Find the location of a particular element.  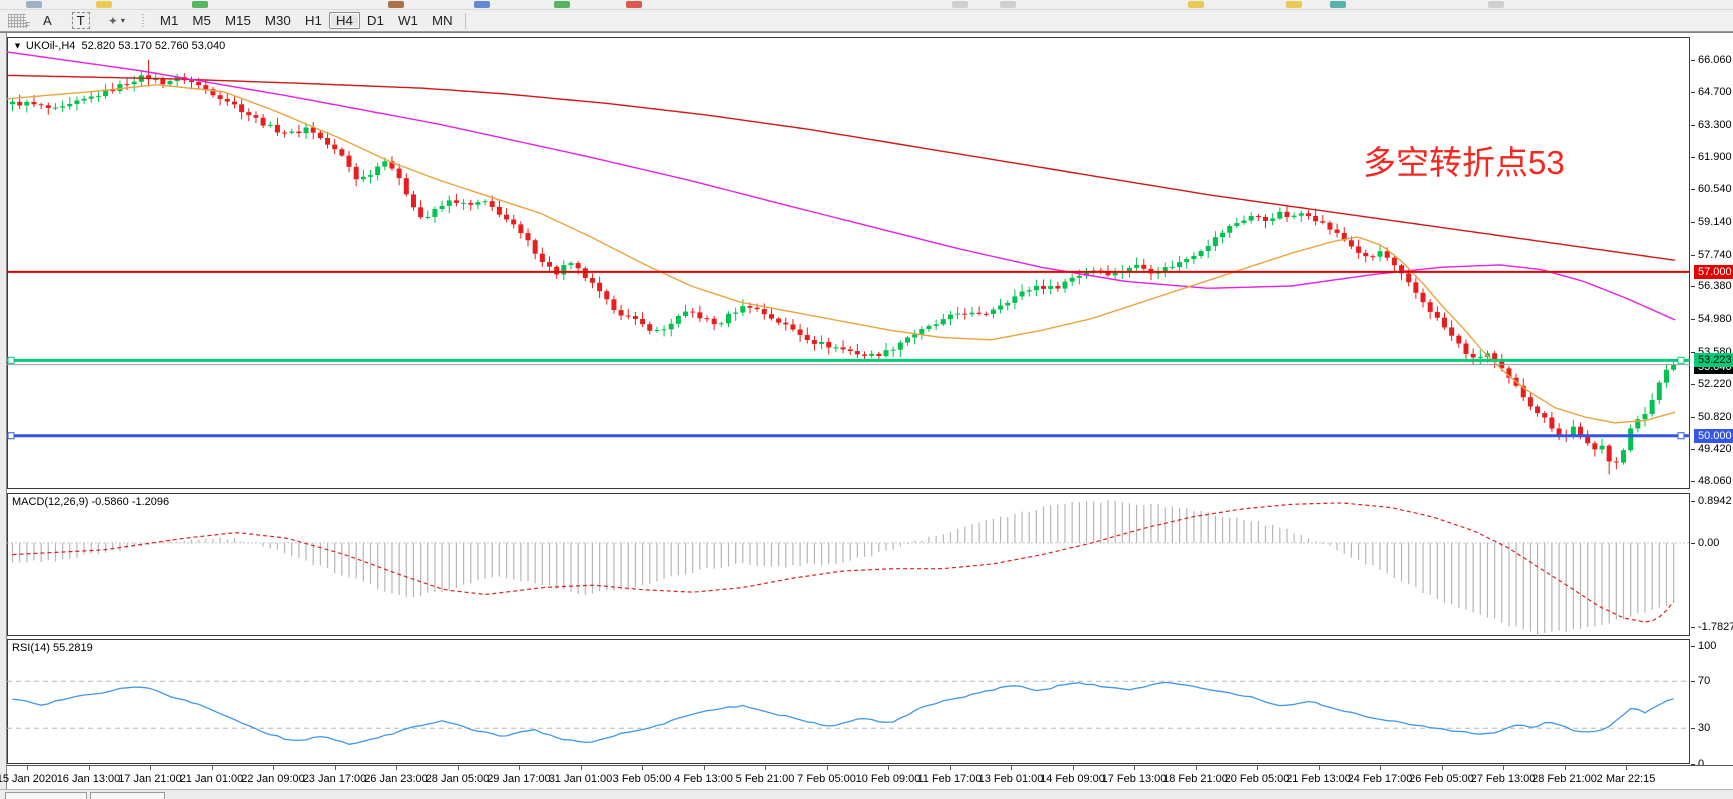

time-tick-label: 22 Jan 09:00 is located at coordinates (273, 779).